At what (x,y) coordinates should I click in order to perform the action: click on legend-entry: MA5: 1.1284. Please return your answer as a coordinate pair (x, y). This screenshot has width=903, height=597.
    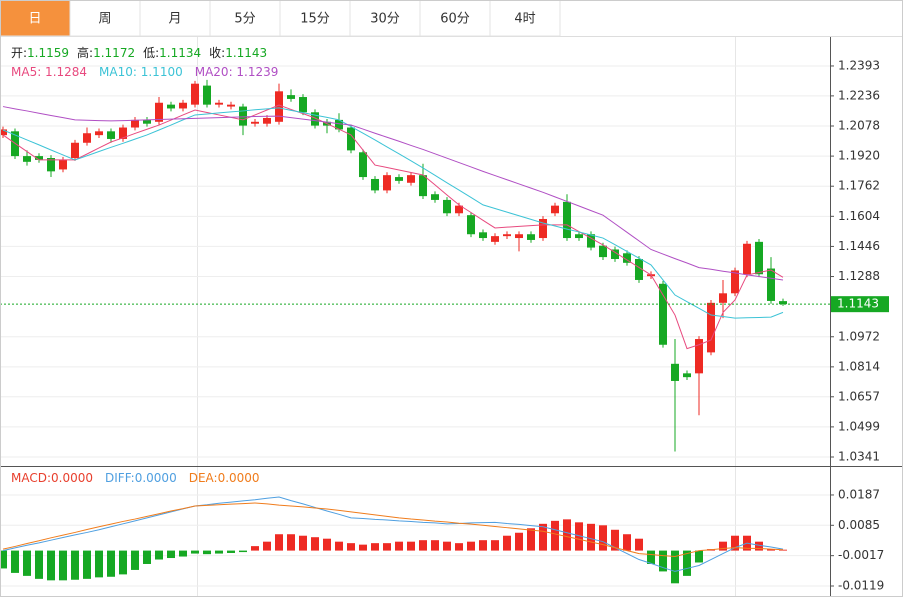
    Looking at the image, I should click on (49, 72).